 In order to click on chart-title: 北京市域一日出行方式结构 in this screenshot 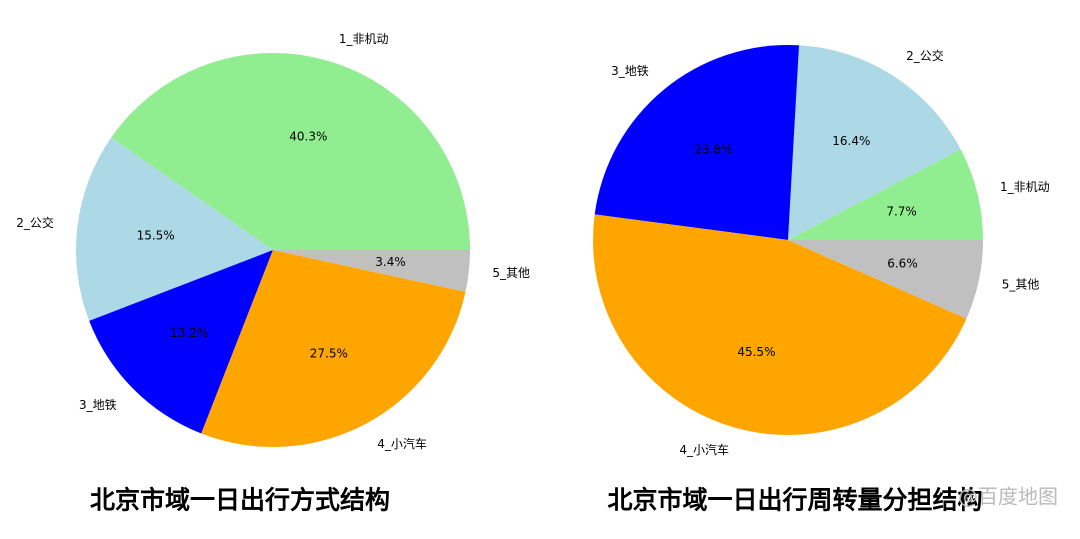, I will do `click(240, 500)`.